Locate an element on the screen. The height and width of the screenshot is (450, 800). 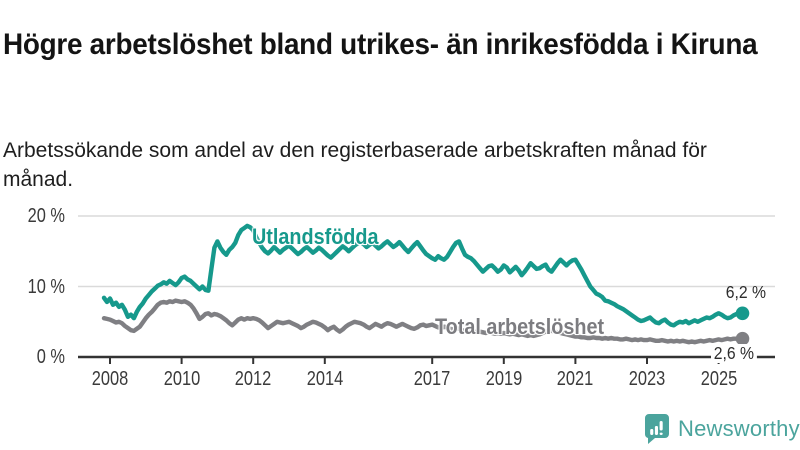
y-axis-label: 20 % is located at coordinates (46, 216).